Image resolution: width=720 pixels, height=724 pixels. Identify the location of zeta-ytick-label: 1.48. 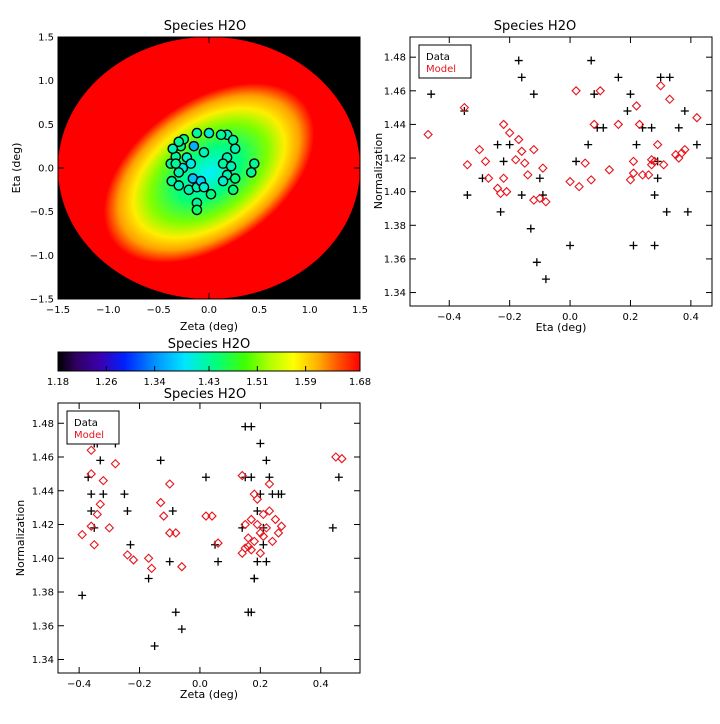
(43, 424).